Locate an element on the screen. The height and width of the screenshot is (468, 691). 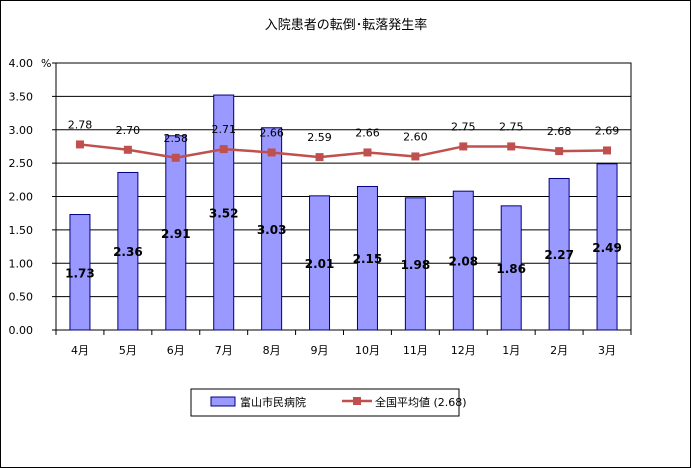
line-data-label: 2.60 is located at coordinates (415, 136).